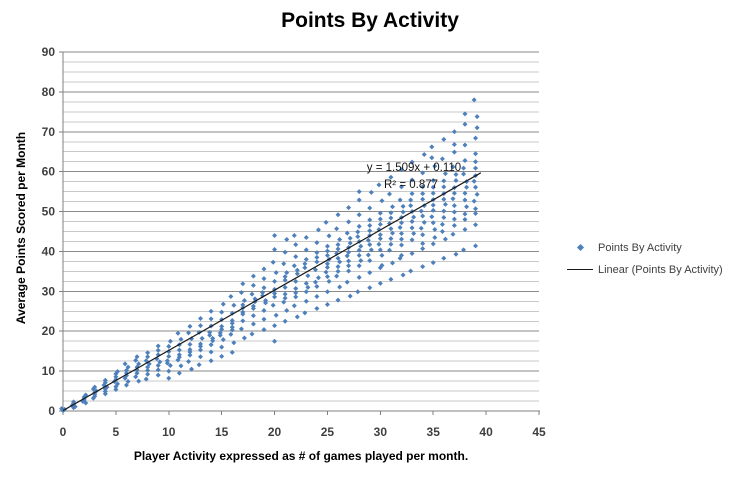 The image size is (740, 479). What do you see at coordinates (370, 20) in the screenshot?
I see `chart-title: Points By Activity` at bounding box center [370, 20].